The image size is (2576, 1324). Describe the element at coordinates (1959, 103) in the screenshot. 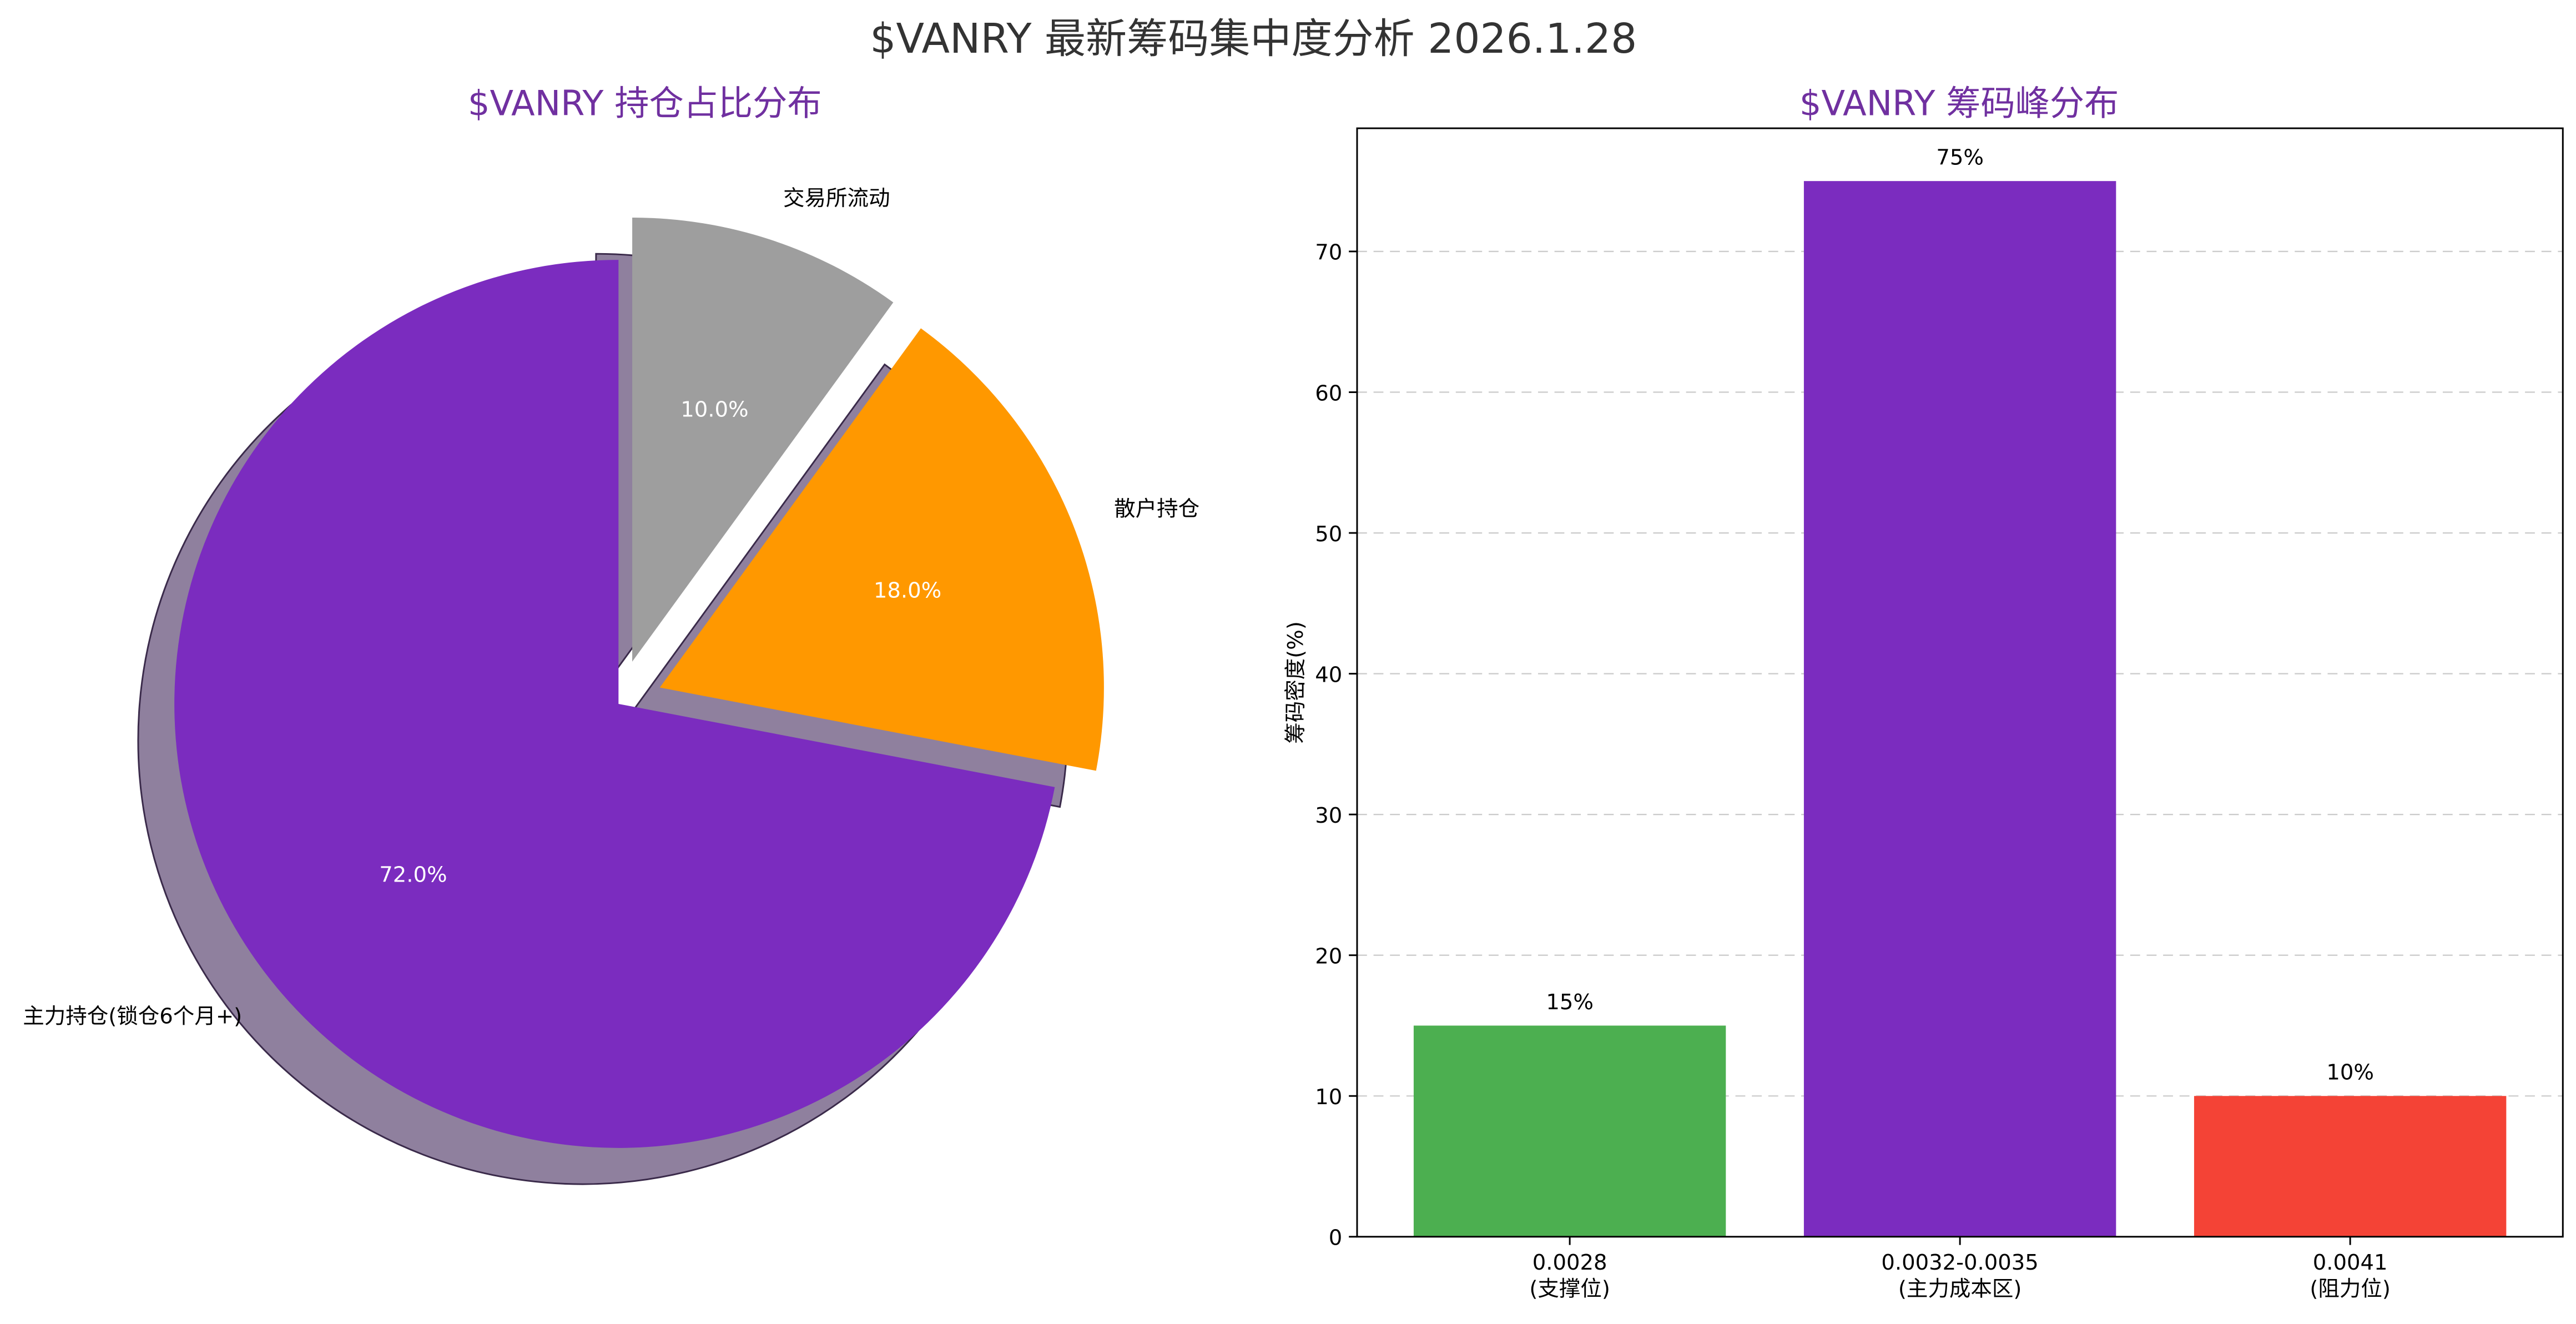

I see `bar-chart-title: $VANRY 筹码峰分布` at that location.